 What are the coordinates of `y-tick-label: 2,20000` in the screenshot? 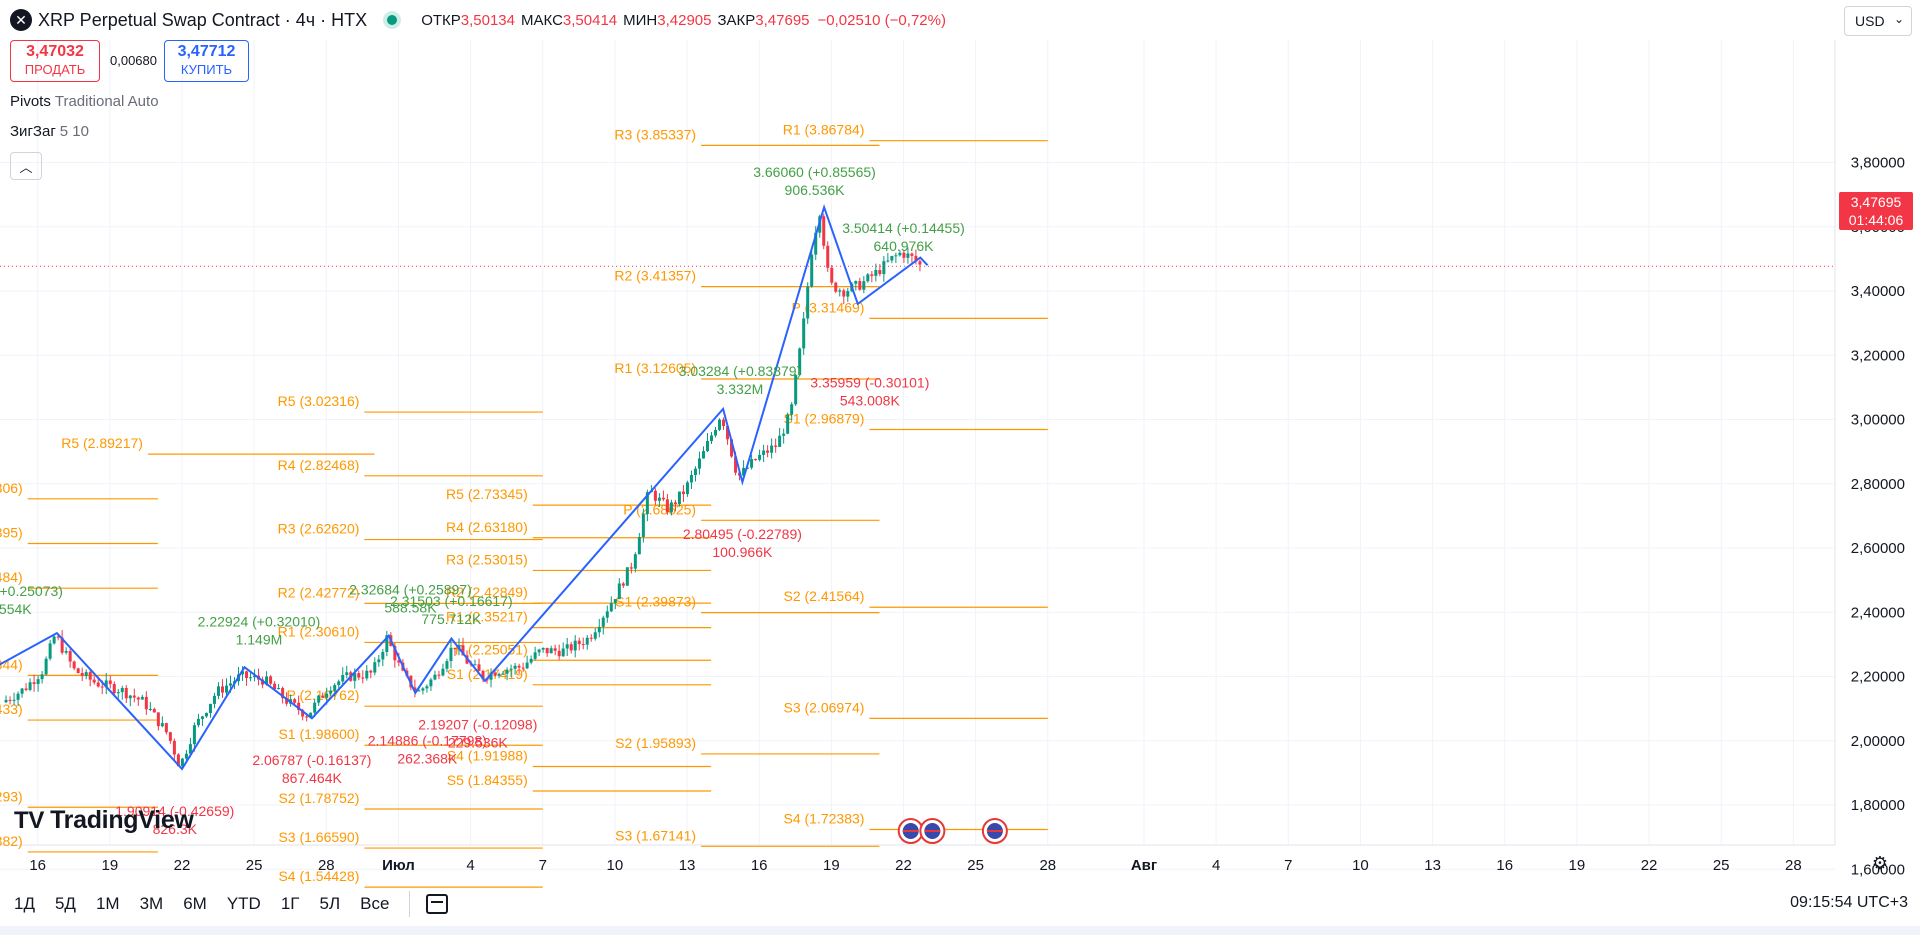 It's located at (1878, 677).